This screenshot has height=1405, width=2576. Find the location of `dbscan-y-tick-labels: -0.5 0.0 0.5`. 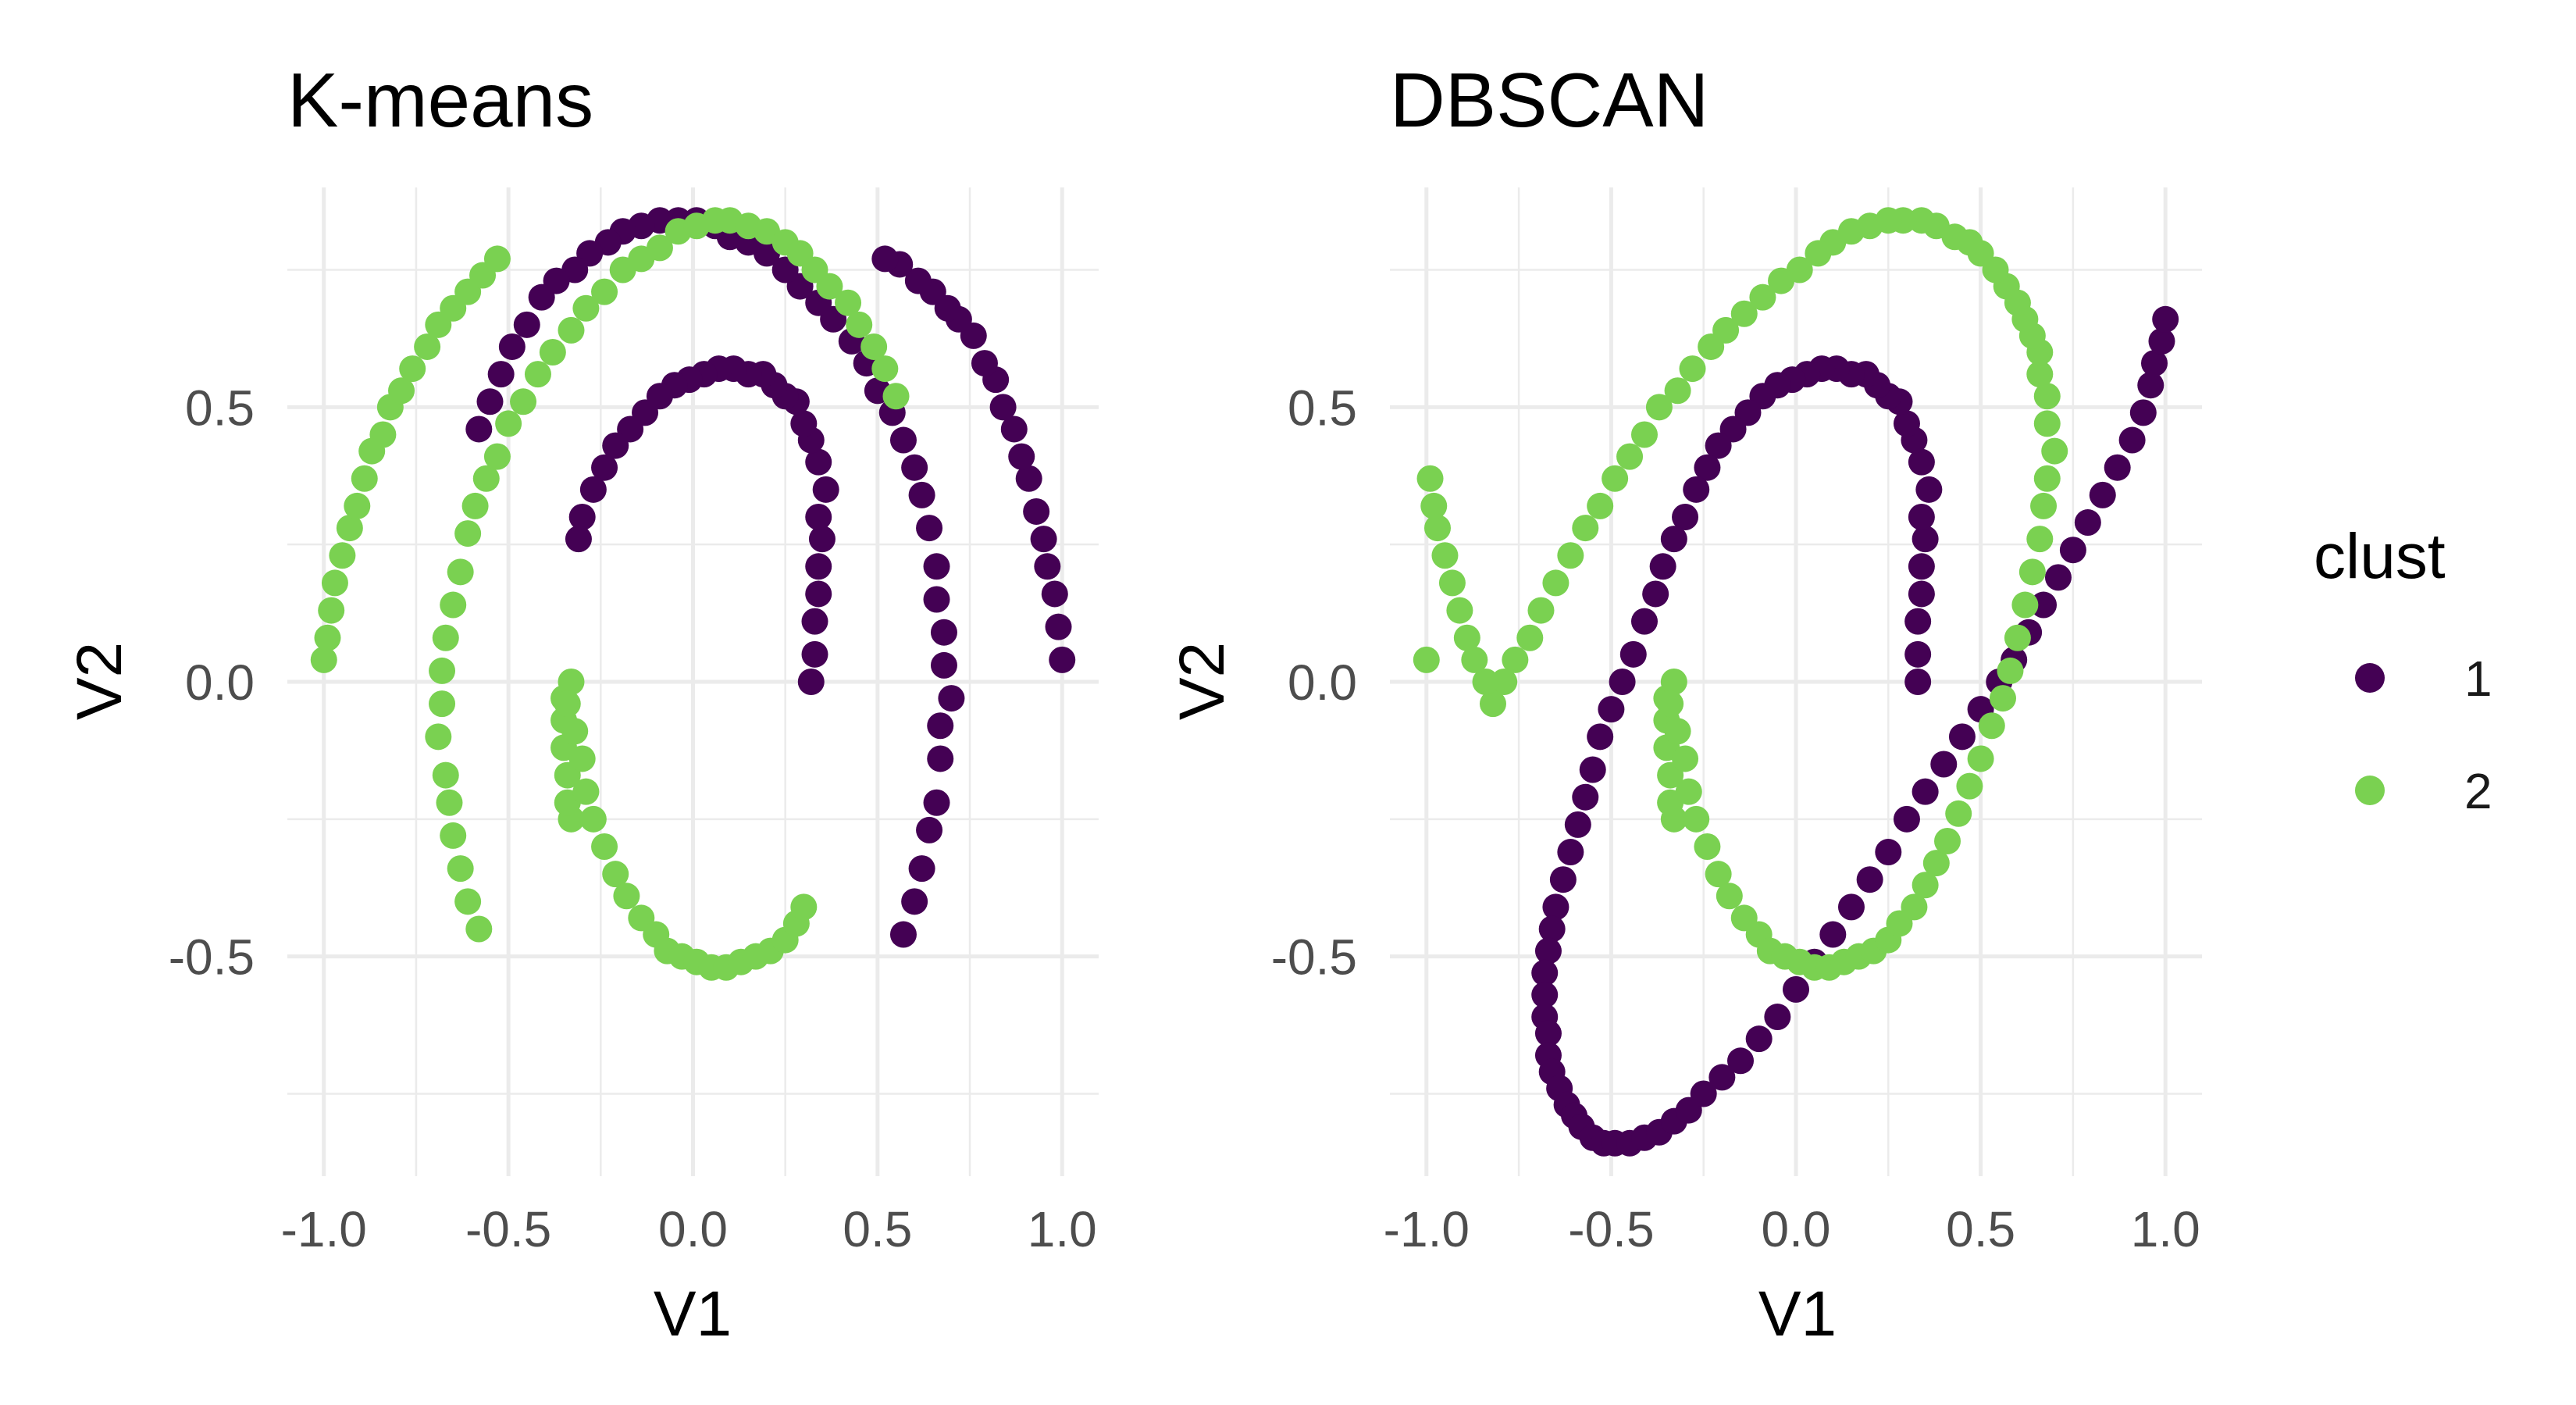

dbscan-y-tick-labels: -0.5 0.0 0.5 is located at coordinates (1314, 682).